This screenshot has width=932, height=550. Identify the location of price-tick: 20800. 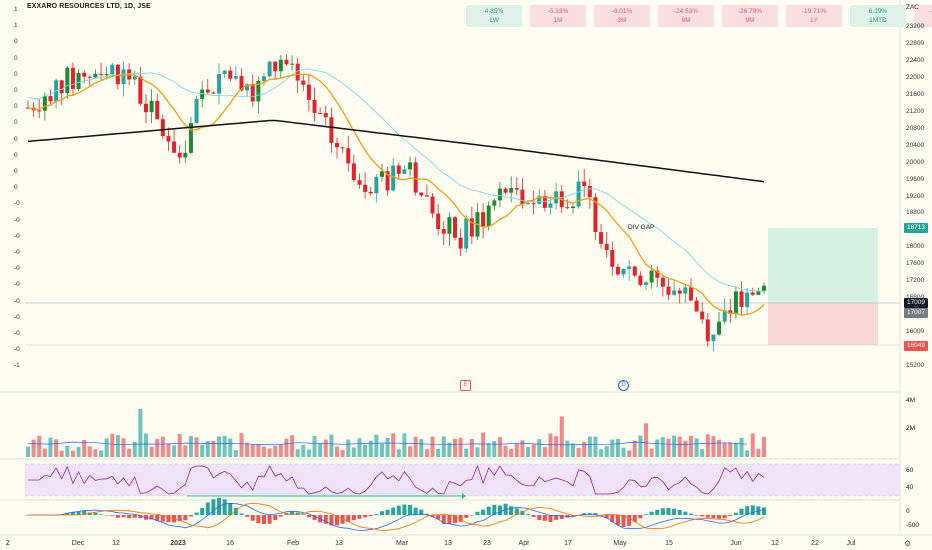
(915, 128).